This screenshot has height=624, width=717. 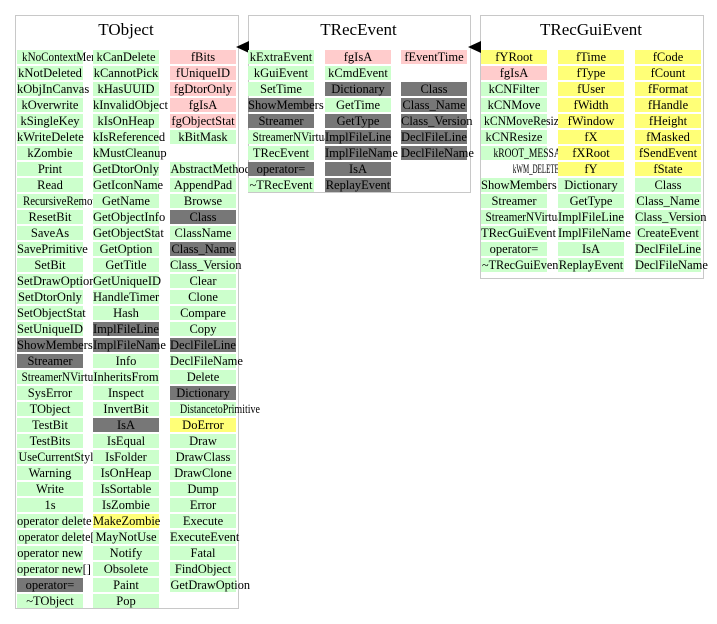 What do you see at coordinates (591, 57) in the screenshot?
I see `member-cell: fTime` at bounding box center [591, 57].